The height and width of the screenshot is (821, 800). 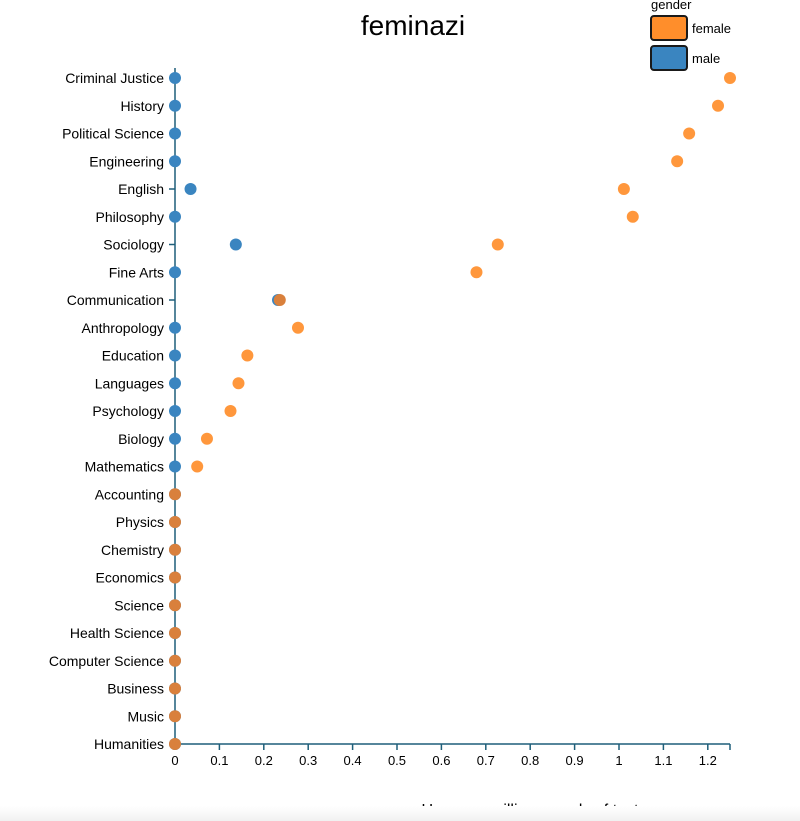 What do you see at coordinates (133, 245) in the screenshot?
I see `category-label: Sociology` at bounding box center [133, 245].